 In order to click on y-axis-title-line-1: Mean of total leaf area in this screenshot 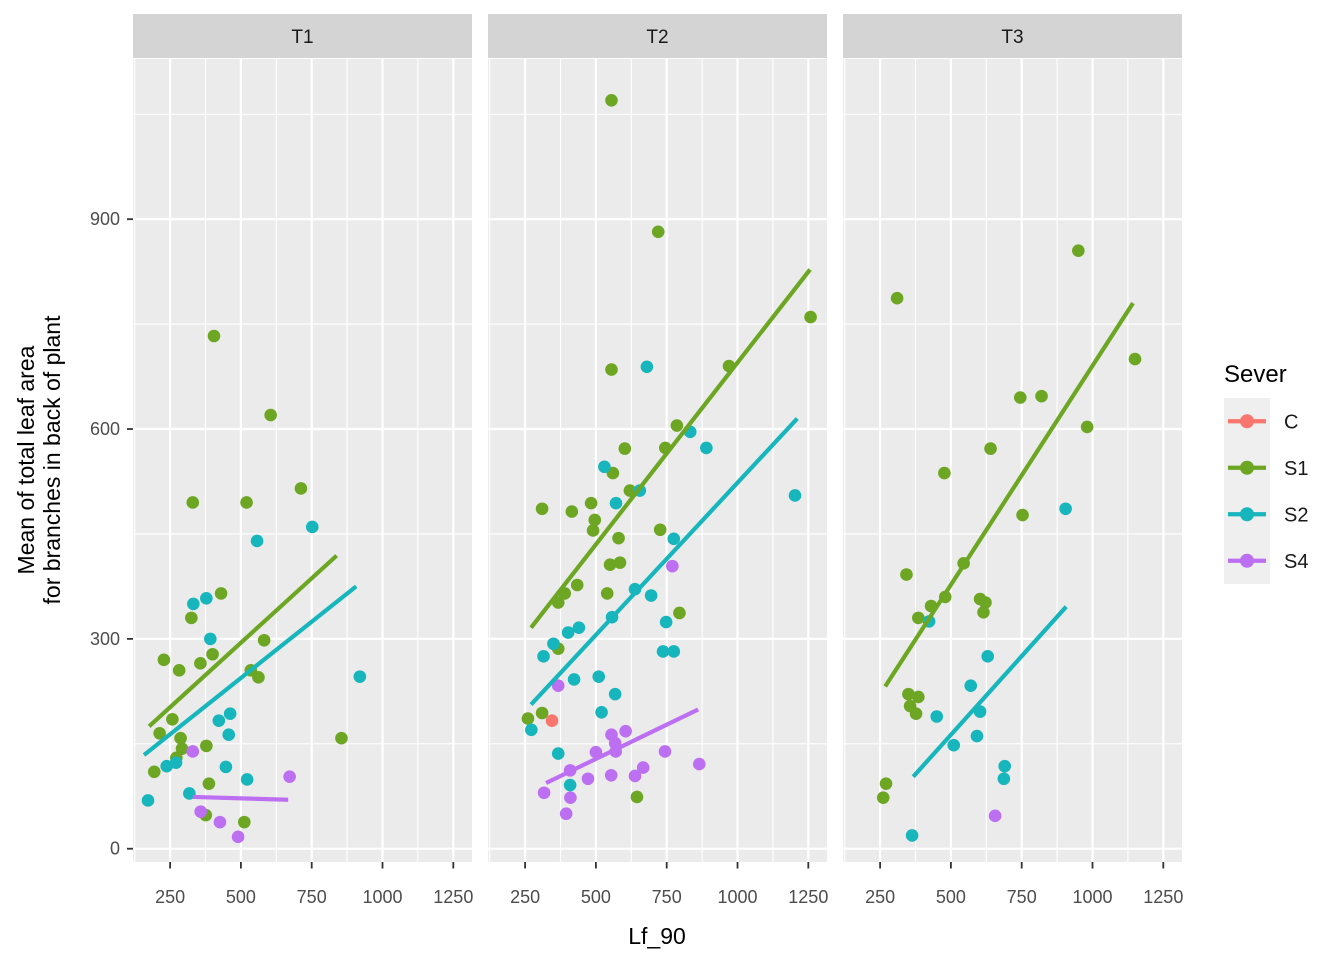, I will do `click(26, 459)`.